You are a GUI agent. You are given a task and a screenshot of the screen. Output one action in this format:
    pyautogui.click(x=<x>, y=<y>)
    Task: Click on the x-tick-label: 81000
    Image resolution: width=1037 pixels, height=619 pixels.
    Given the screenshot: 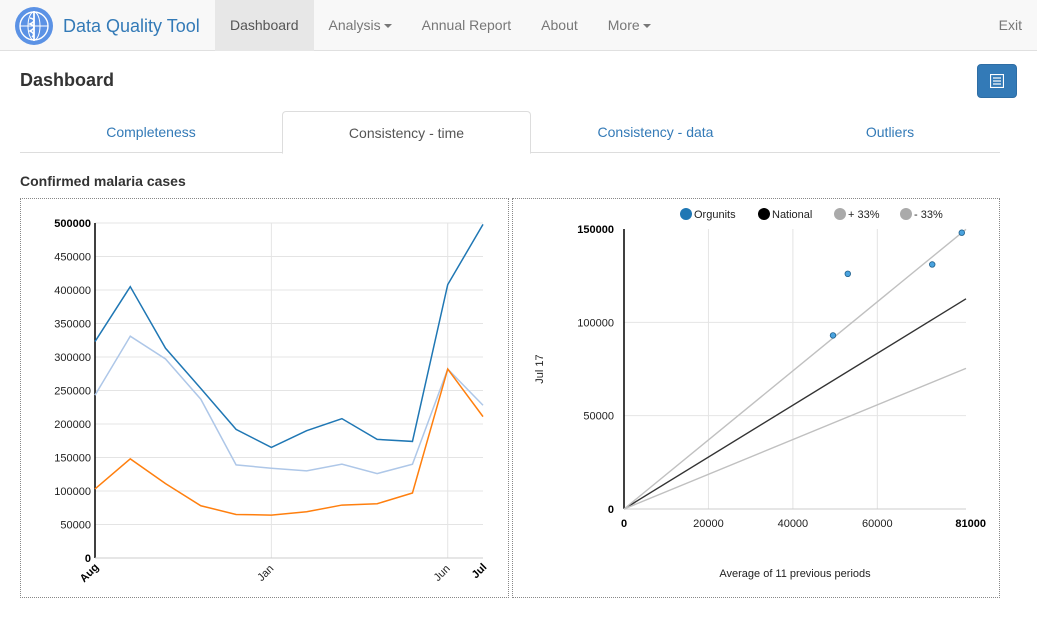 What is the action you would take?
    pyautogui.click(x=970, y=524)
    